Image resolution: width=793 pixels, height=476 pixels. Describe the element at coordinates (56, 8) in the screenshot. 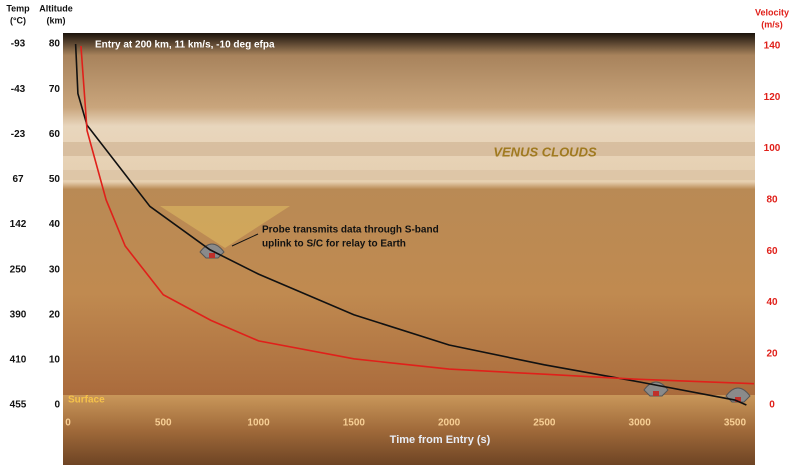

I see `y-axis-title: Altitude` at that location.